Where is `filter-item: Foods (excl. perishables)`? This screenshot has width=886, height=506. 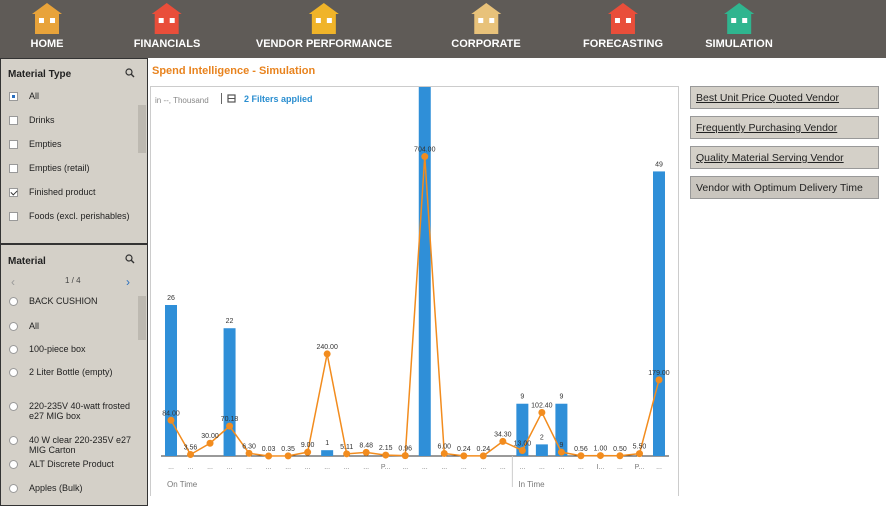
filter-item: Foods (excl. perishables) is located at coordinates (73, 216).